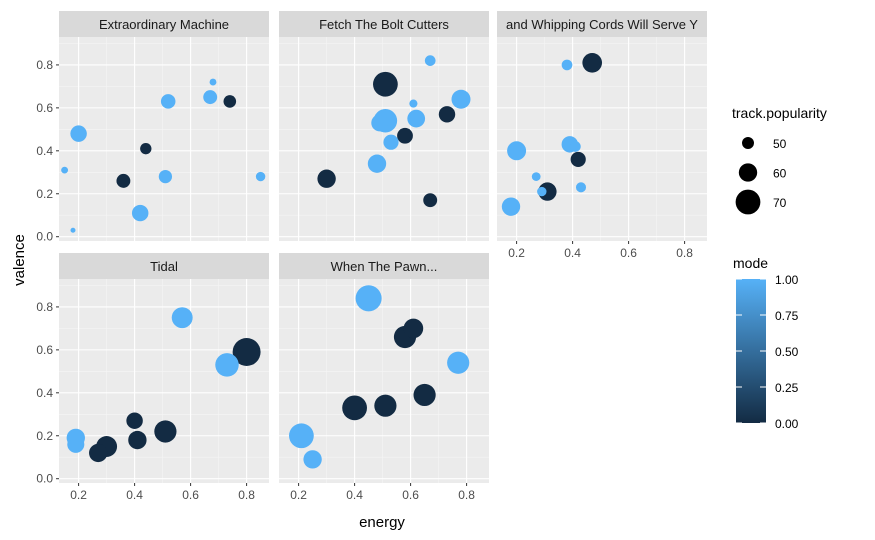 The width and height of the screenshot is (875, 540). I want to click on color-legend-label: 1.00, so click(787, 280).